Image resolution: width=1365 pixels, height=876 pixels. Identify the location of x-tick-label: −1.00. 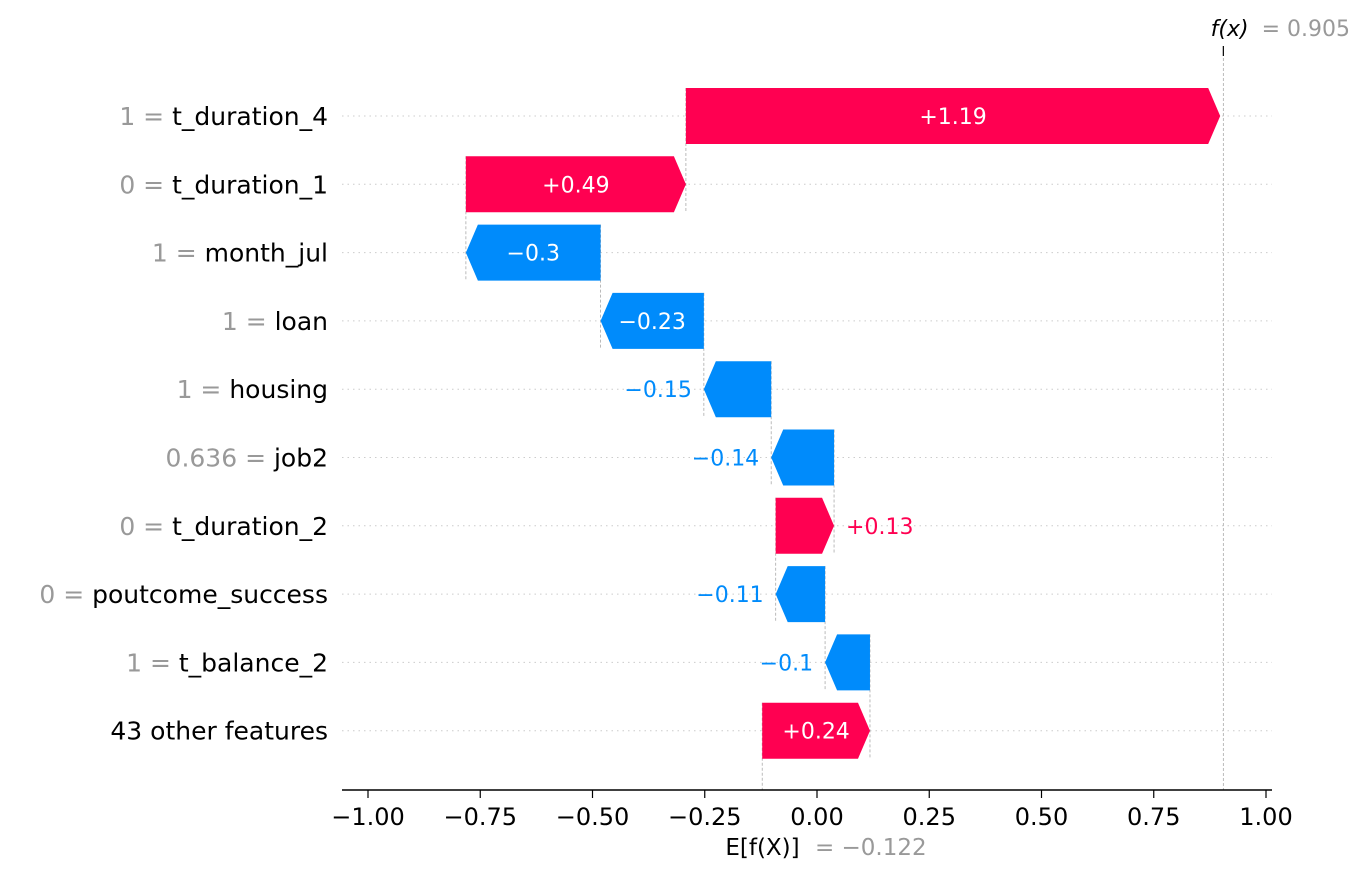
(368, 817).